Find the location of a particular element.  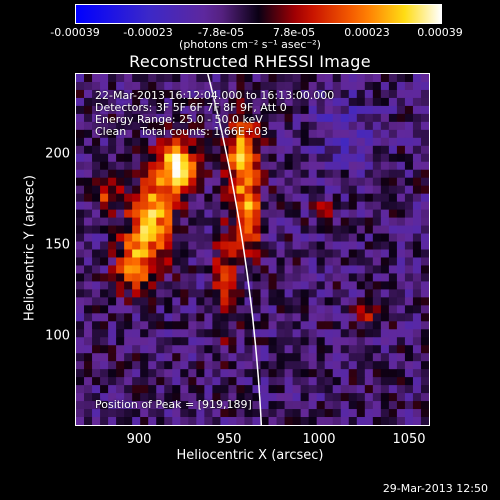

y-tick: 100 is located at coordinates (57, 336).